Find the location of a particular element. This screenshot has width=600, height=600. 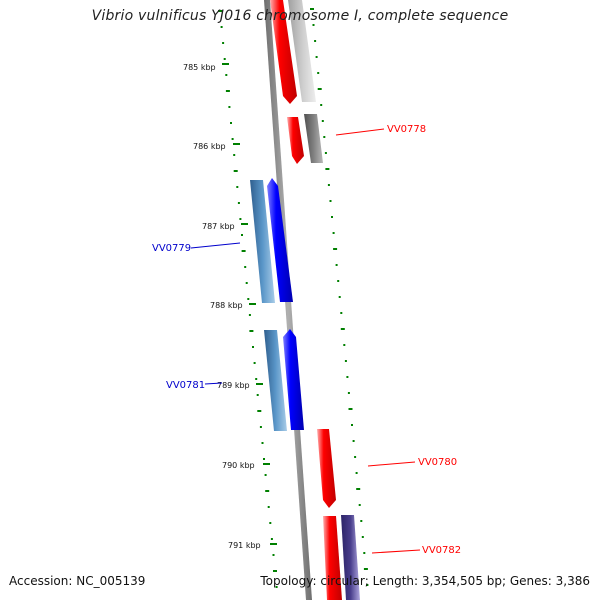

gene-vv0779-blue is located at coordinates (280, 240).